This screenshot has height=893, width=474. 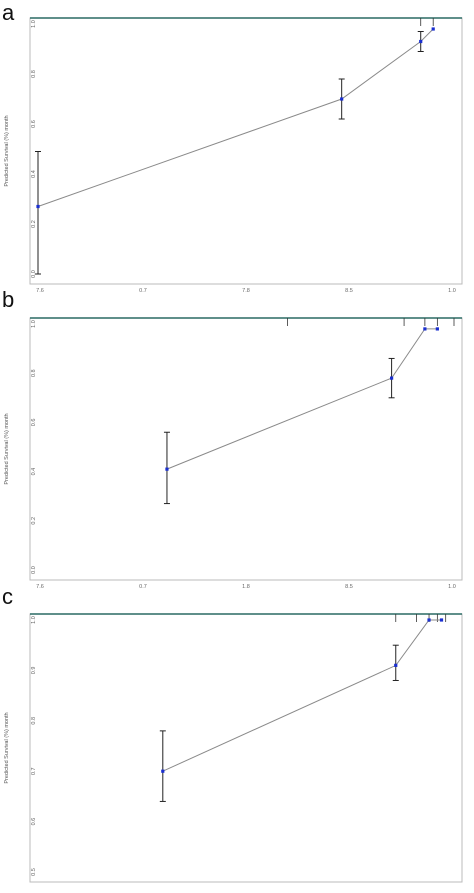 I want to click on y-tick-label: 0.5, so click(x=34, y=872).